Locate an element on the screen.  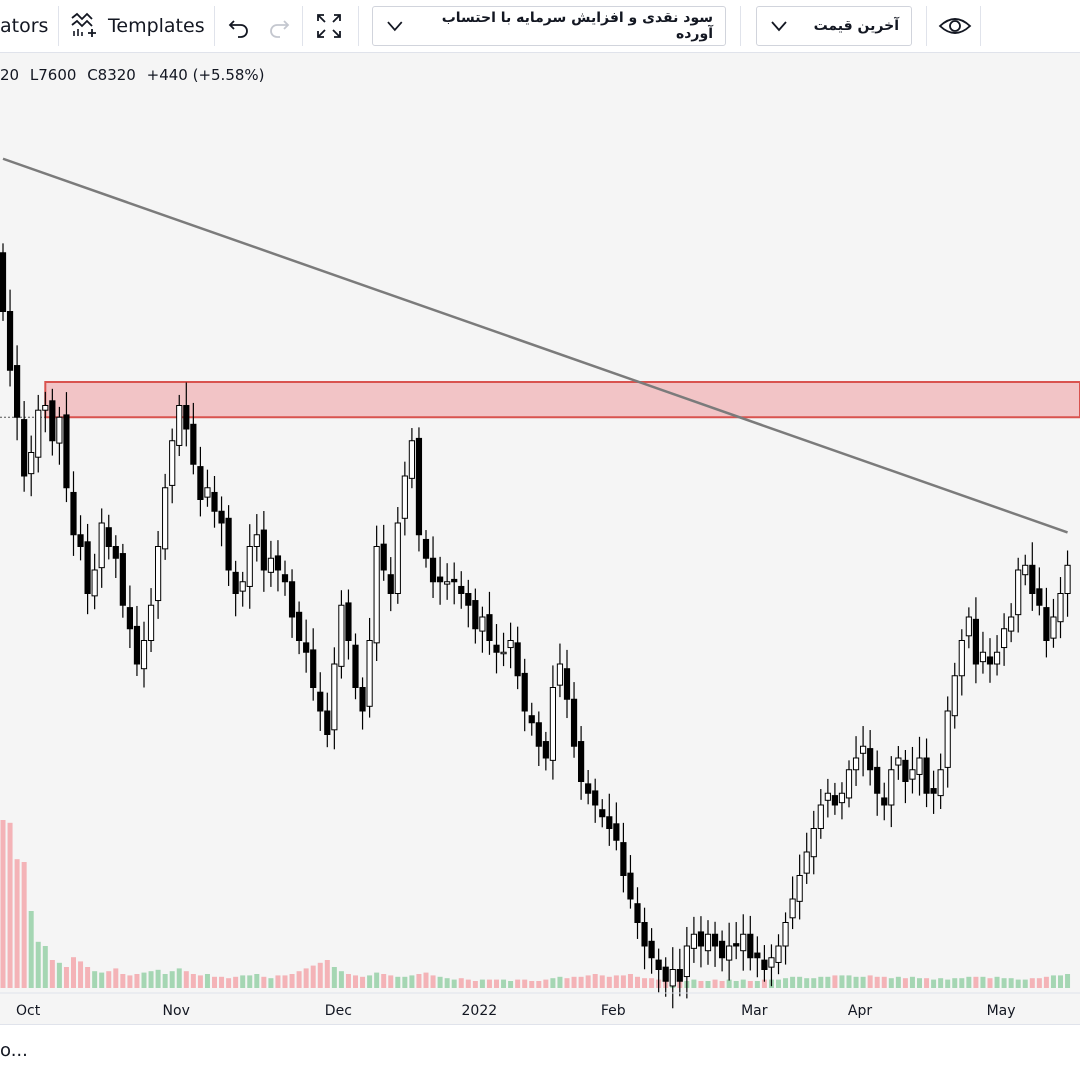
indicator-select: سود نقدی و افزایش سرمایه با احتساب آورده is located at coordinates (549, 26).